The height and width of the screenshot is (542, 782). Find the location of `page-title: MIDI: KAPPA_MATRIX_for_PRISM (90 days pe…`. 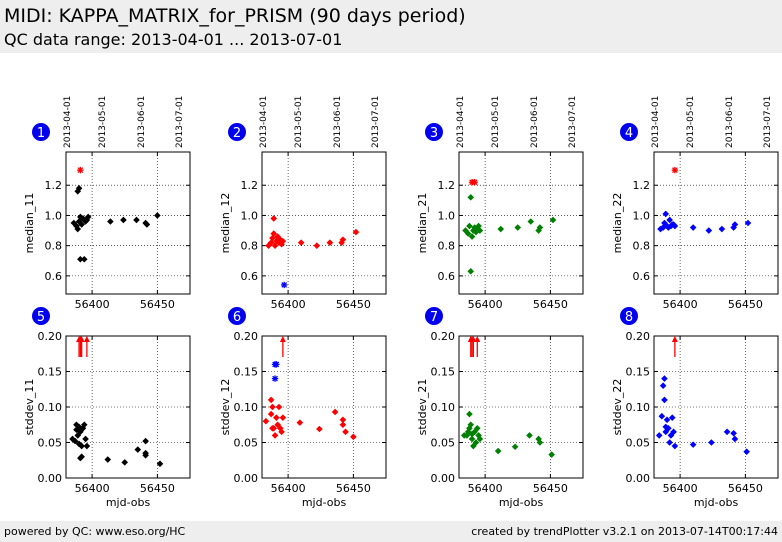

page-title: MIDI: KAPPA_MATRIX_for_PRISM (90 days pe… is located at coordinates (235, 16).